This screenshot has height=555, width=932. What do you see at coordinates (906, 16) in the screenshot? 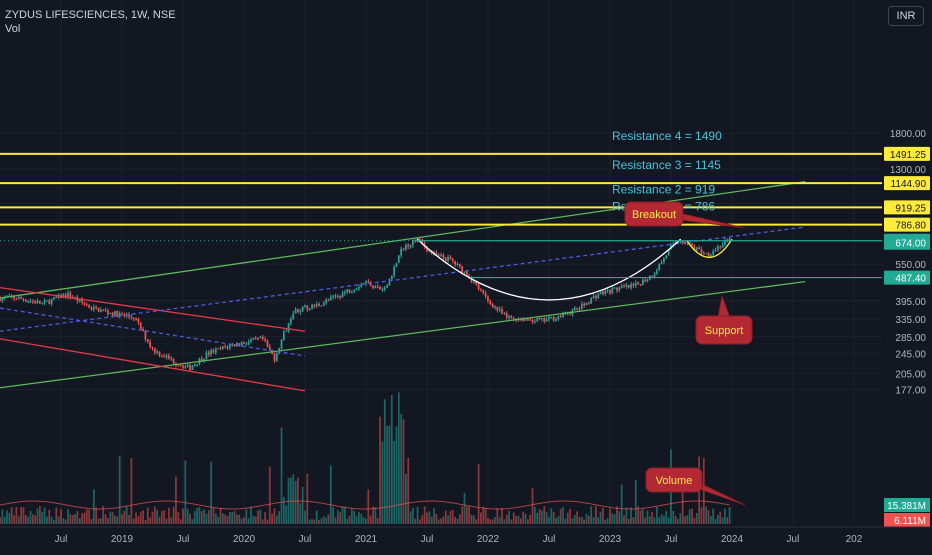
I see `currency-button: INR` at bounding box center [906, 16].